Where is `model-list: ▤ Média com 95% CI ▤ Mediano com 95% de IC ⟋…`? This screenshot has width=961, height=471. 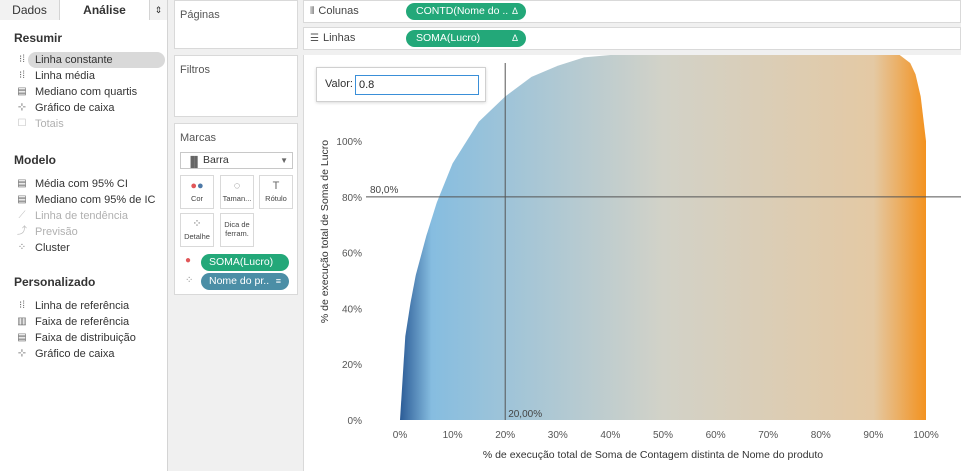 model-list: ▤ Média com 95% CI ▤ Mediano com 95% de IC ⟋… is located at coordinates (84, 216).